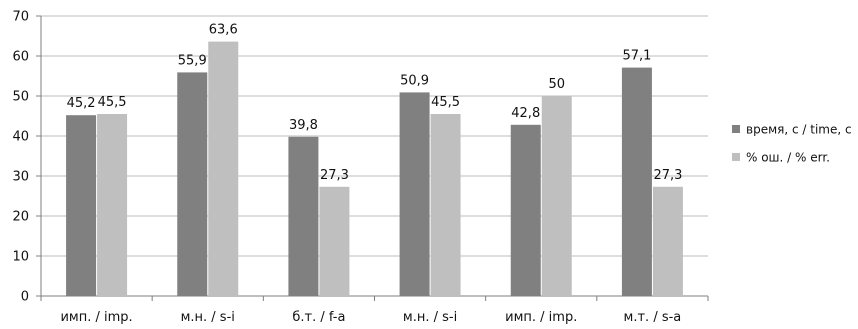  What do you see at coordinates (318, 317) in the screenshot?
I see `x-tick-label: б.т. / f-a` at bounding box center [318, 317].